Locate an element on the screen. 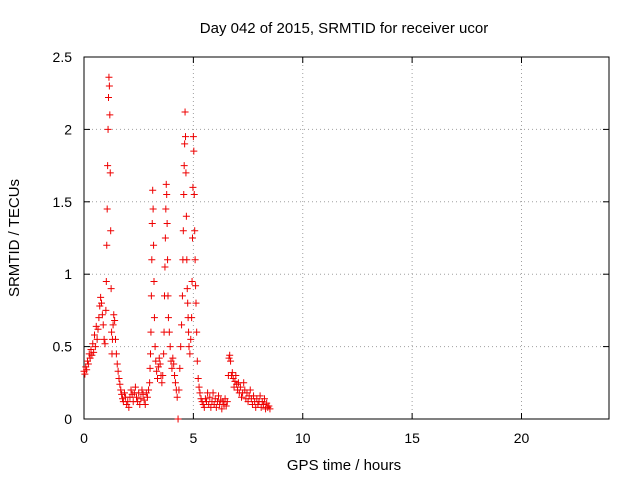 This screenshot has width=640, height=480. x-tick-label: 15 is located at coordinates (412, 438).